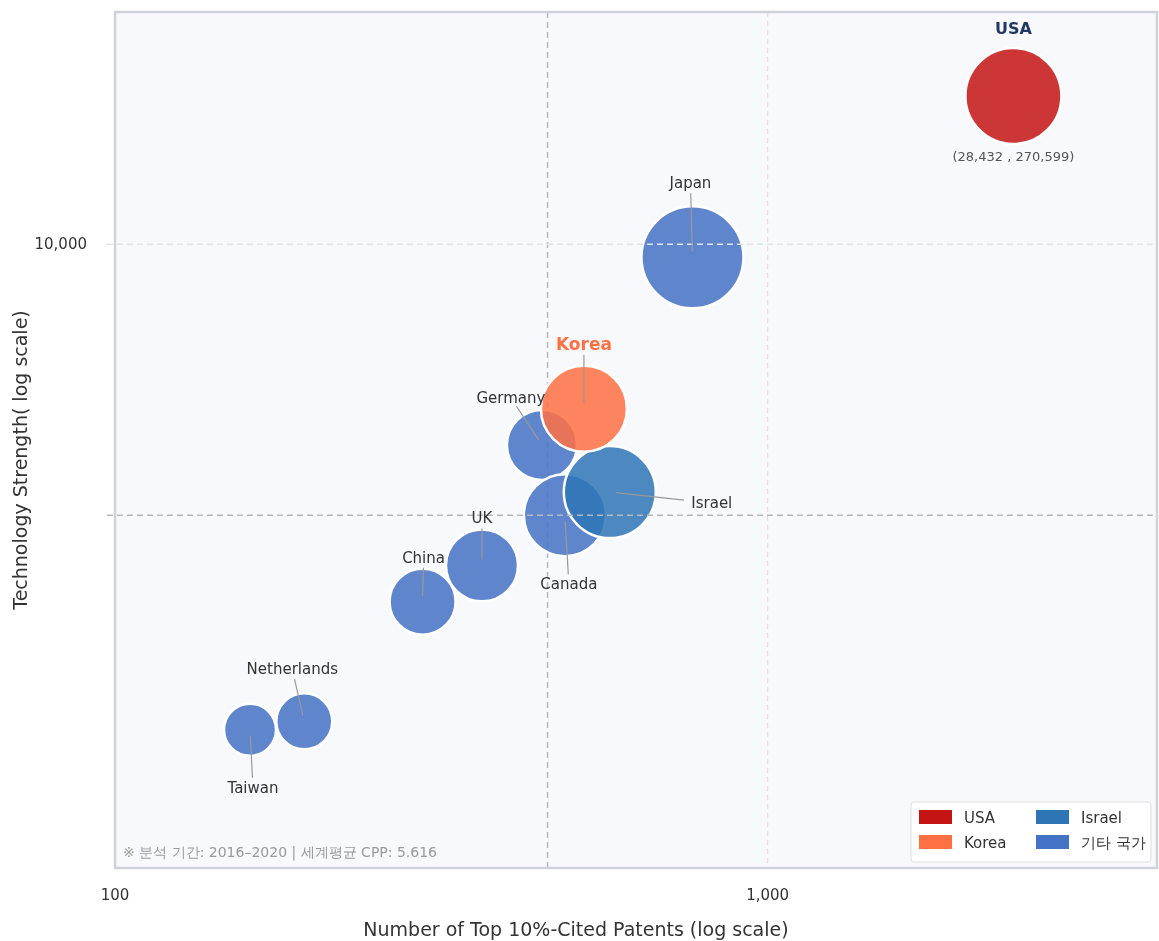  What do you see at coordinates (1013, 28) in the screenshot?
I see `text: USA` at bounding box center [1013, 28].